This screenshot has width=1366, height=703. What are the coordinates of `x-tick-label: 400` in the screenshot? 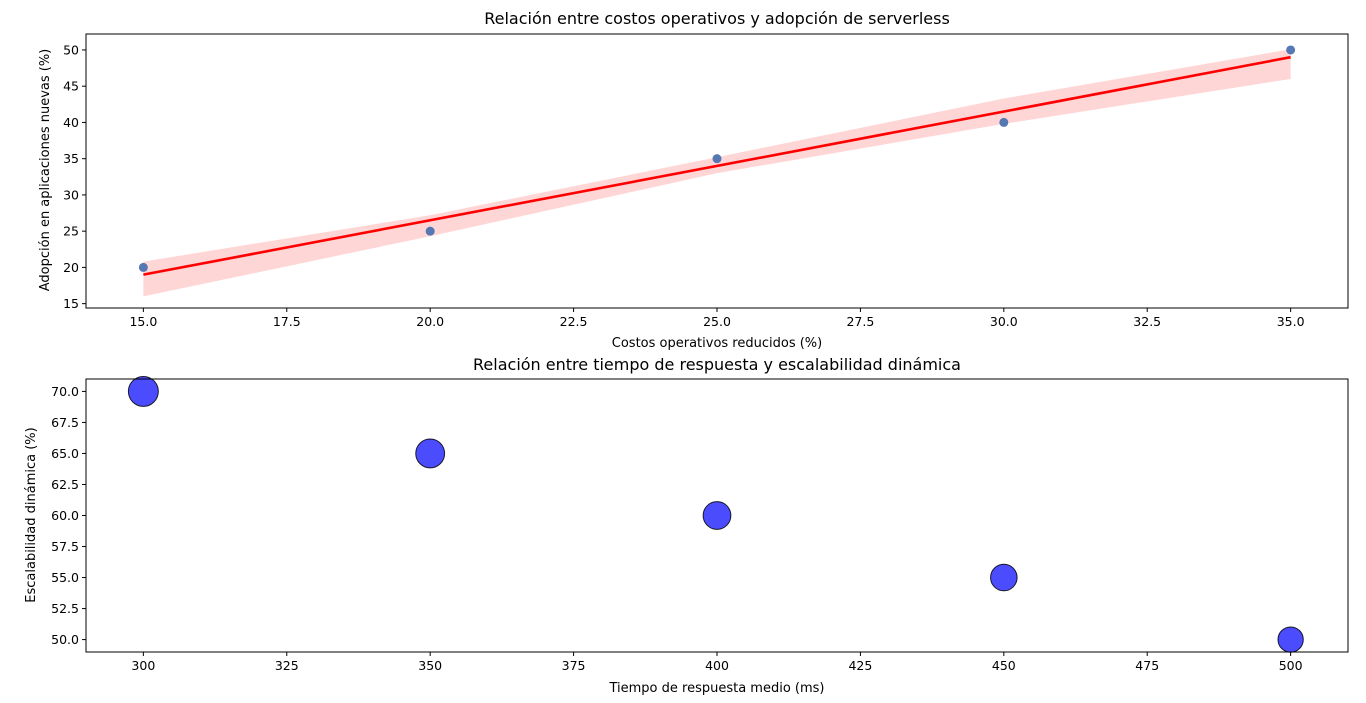 It's located at (717, 665).